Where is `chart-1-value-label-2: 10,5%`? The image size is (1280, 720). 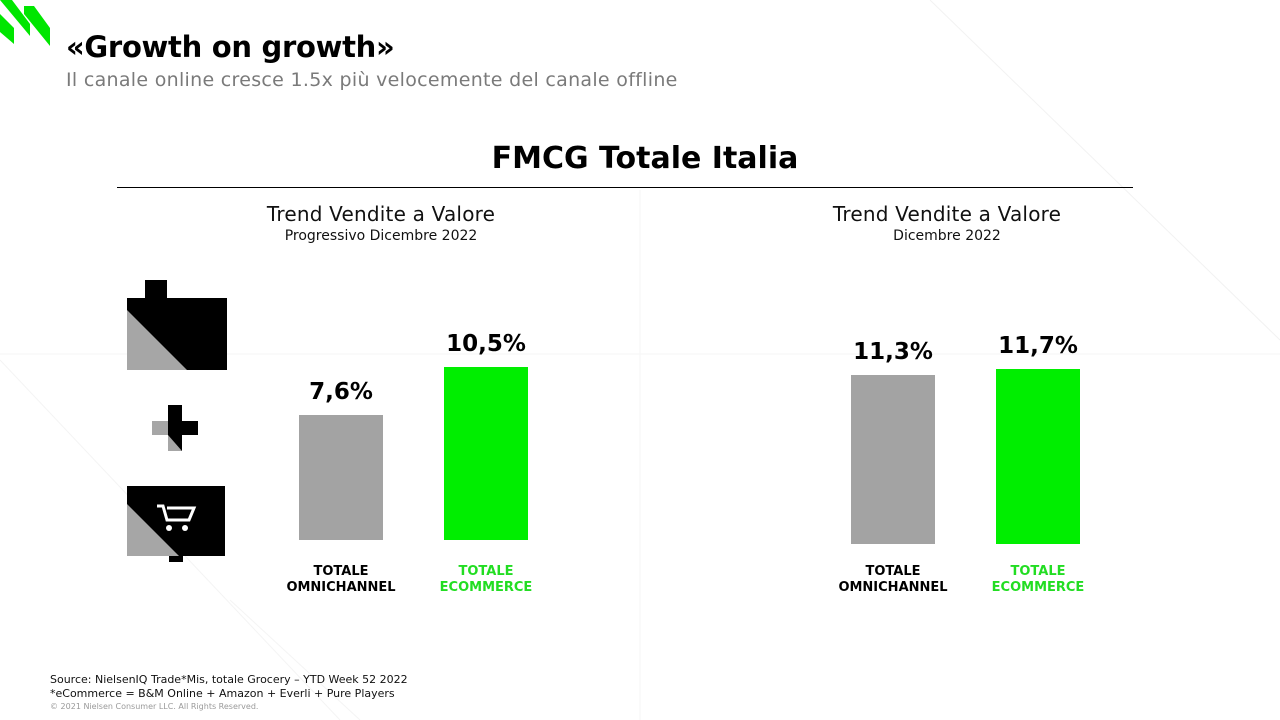 chart-1-value-label-2: 10,5% is located at coordinates (486, 343).